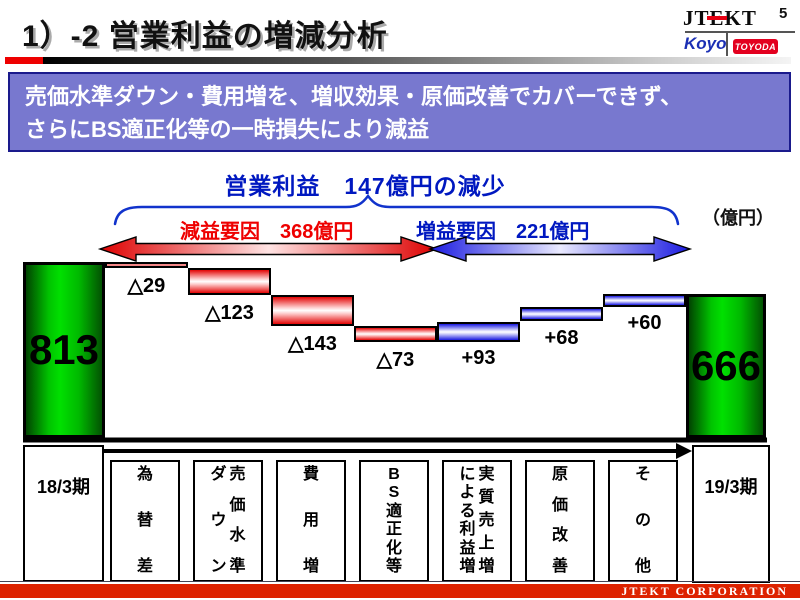 Image resolution: width=800 pixels, height=600 pixels. Describe the element at coordinates (400, 591) in the screenshot. I see `footer-company-bar: JTEKT CORPORATION` at that location.